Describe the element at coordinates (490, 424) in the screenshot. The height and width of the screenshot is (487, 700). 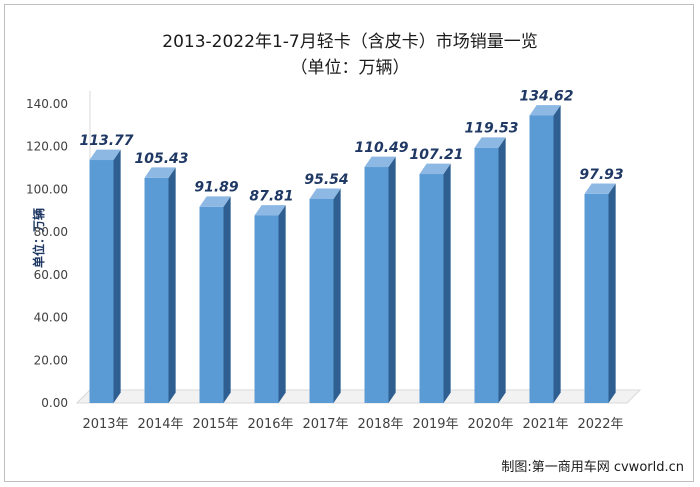
I see `x-tick-label: 2020年` at that location.